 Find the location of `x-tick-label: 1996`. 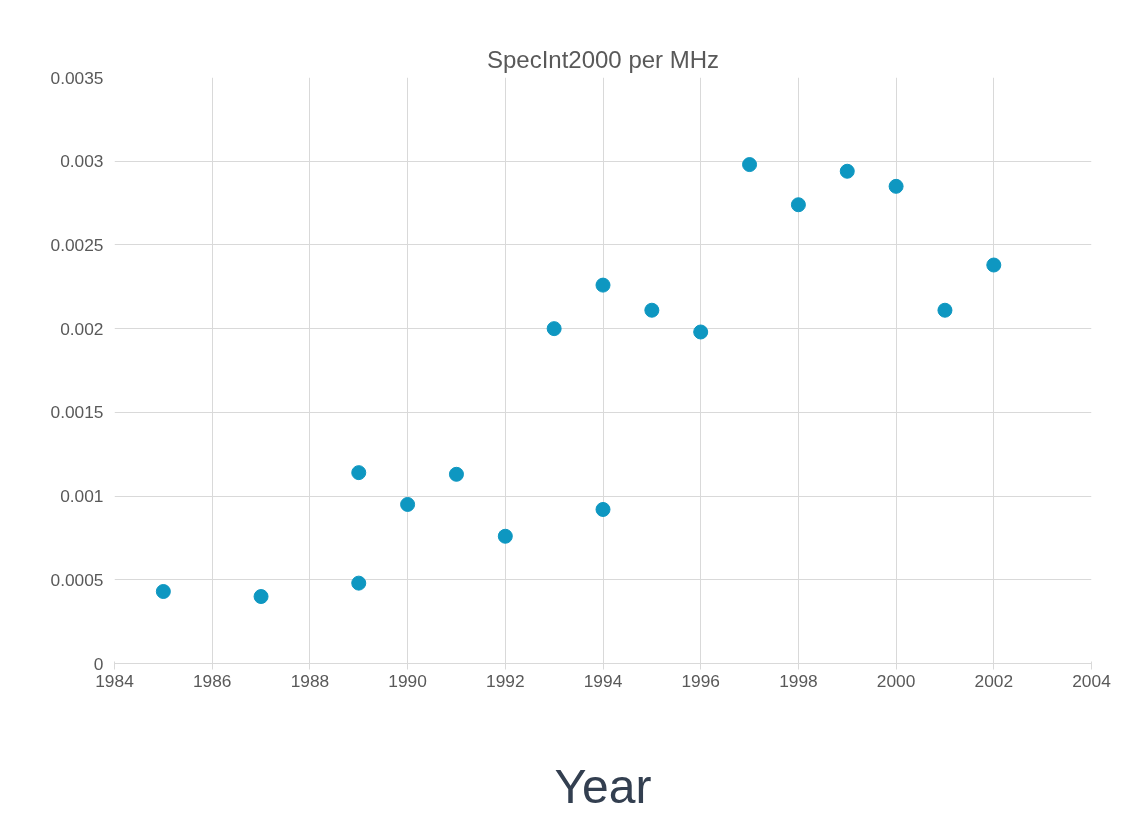

x-tick-label: 1996 is located at coordinates (700, 680).